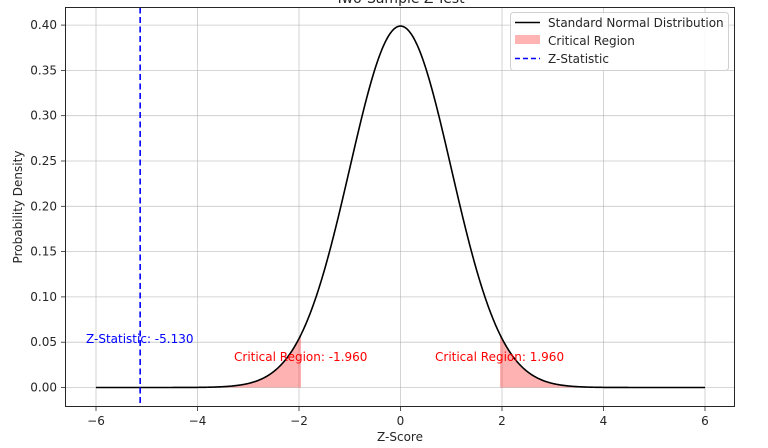 The image size is (768, 448). I want to click on x-tick-label: 0, so click(401, 421).